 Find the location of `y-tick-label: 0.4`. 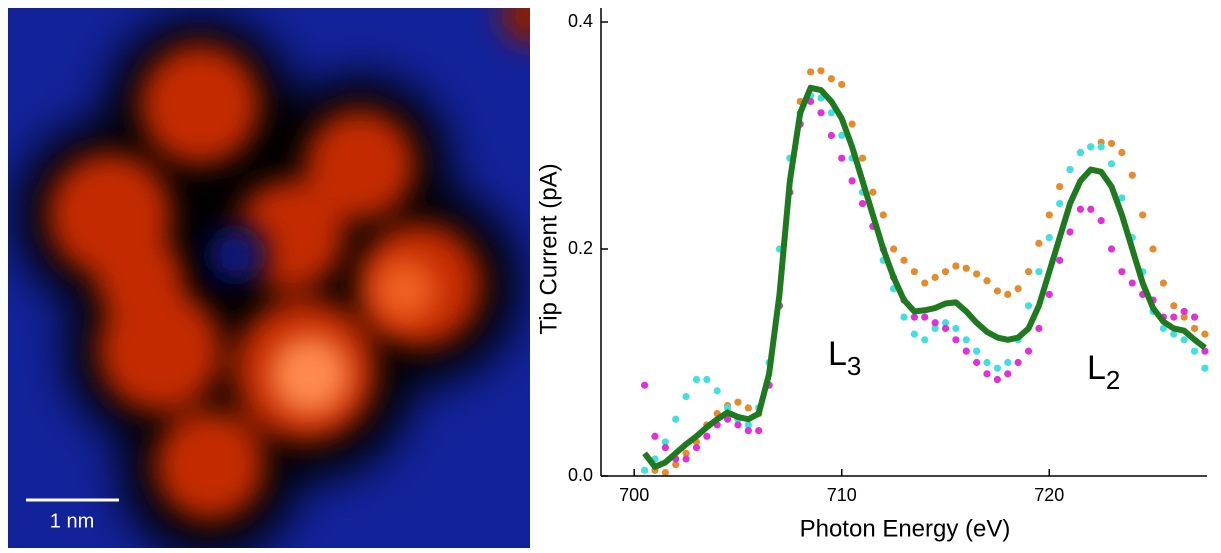

y-tick-label: 0.4 is located at coordinates (580, 21).